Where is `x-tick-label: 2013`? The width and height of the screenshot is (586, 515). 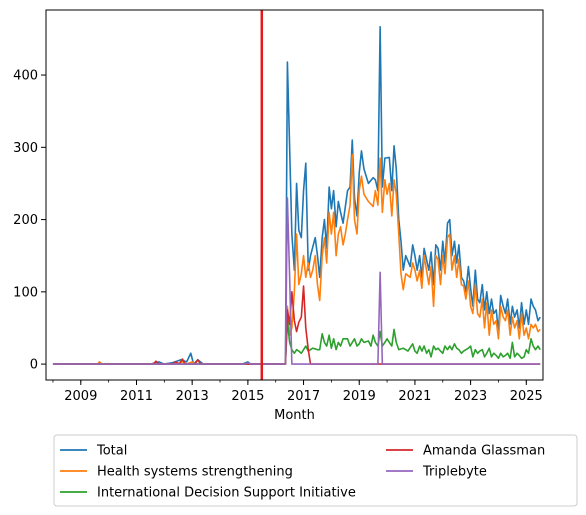 x-tick-label: 2013 is located at coordinates (192, 396).